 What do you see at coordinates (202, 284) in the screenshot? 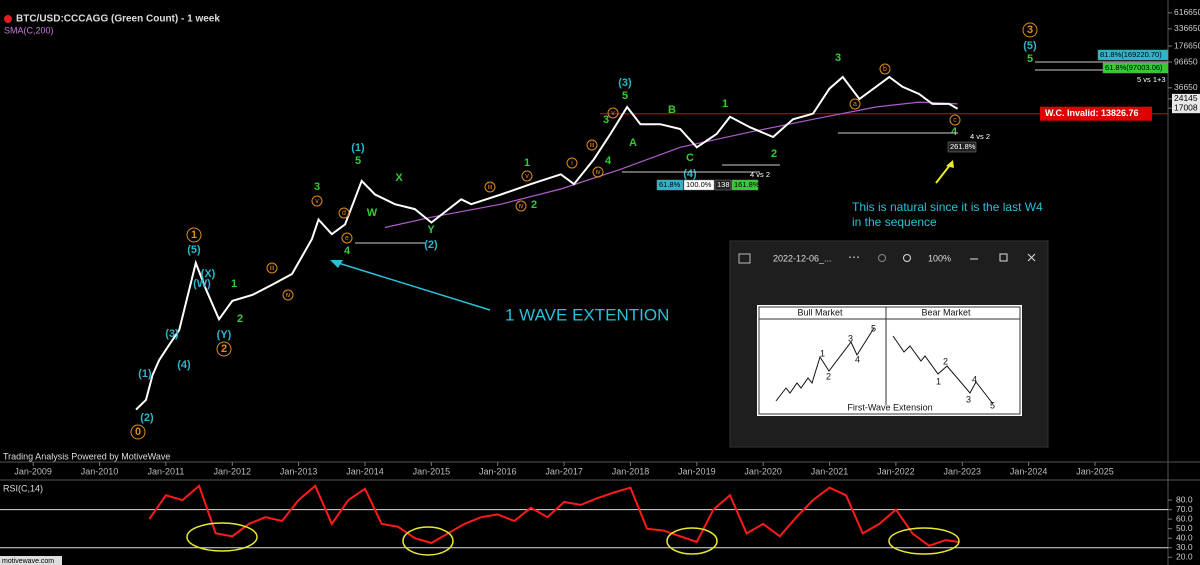
I see `wave-label: (W)` at bounding box center [202, 284].